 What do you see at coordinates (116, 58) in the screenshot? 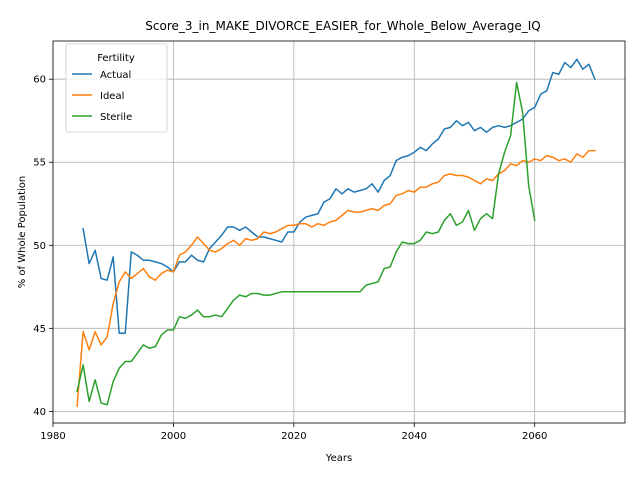
I see `legend-title: Fertility` at bounding box center [116, 58].